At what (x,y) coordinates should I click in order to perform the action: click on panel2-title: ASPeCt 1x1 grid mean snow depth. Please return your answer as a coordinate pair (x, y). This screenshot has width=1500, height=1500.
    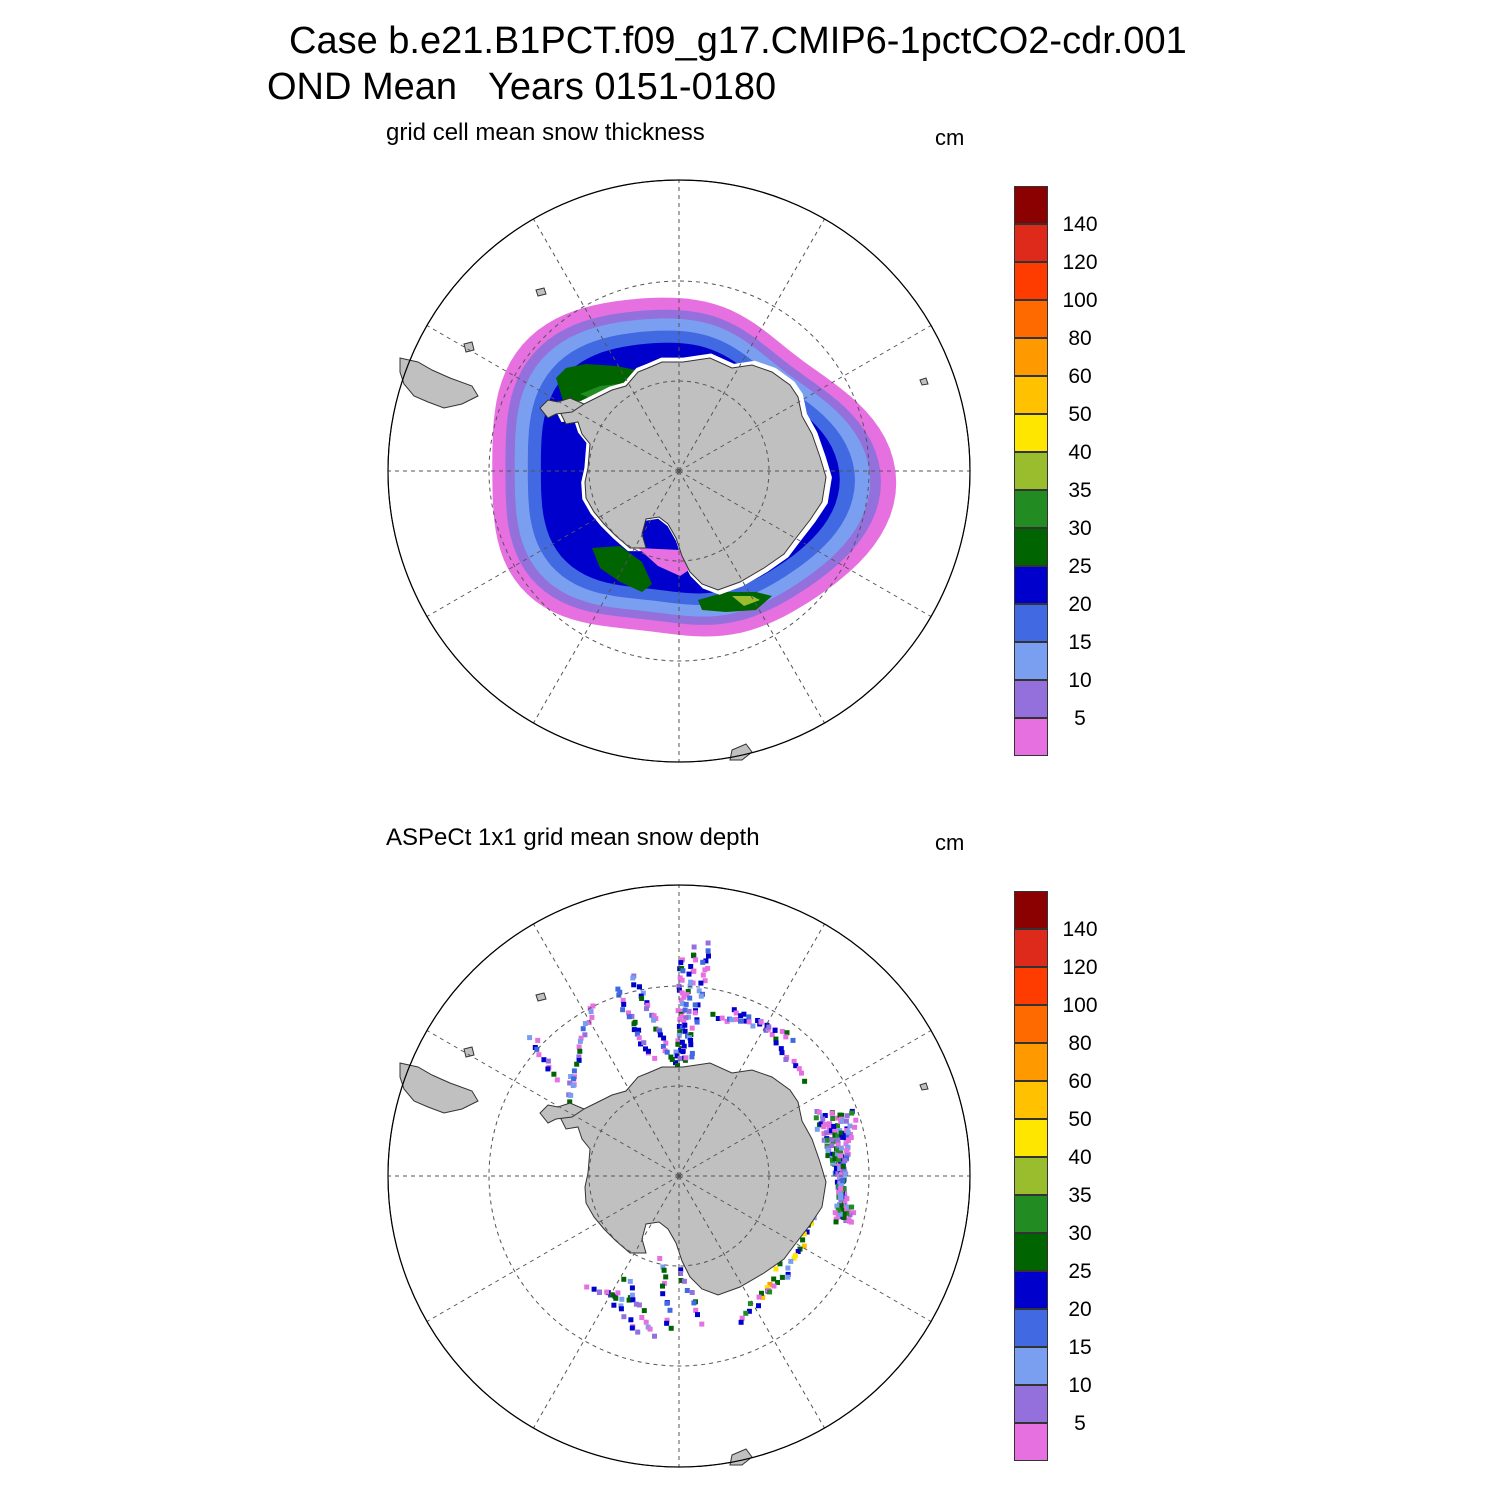
    Looking at the image, I should click on (573, 837).